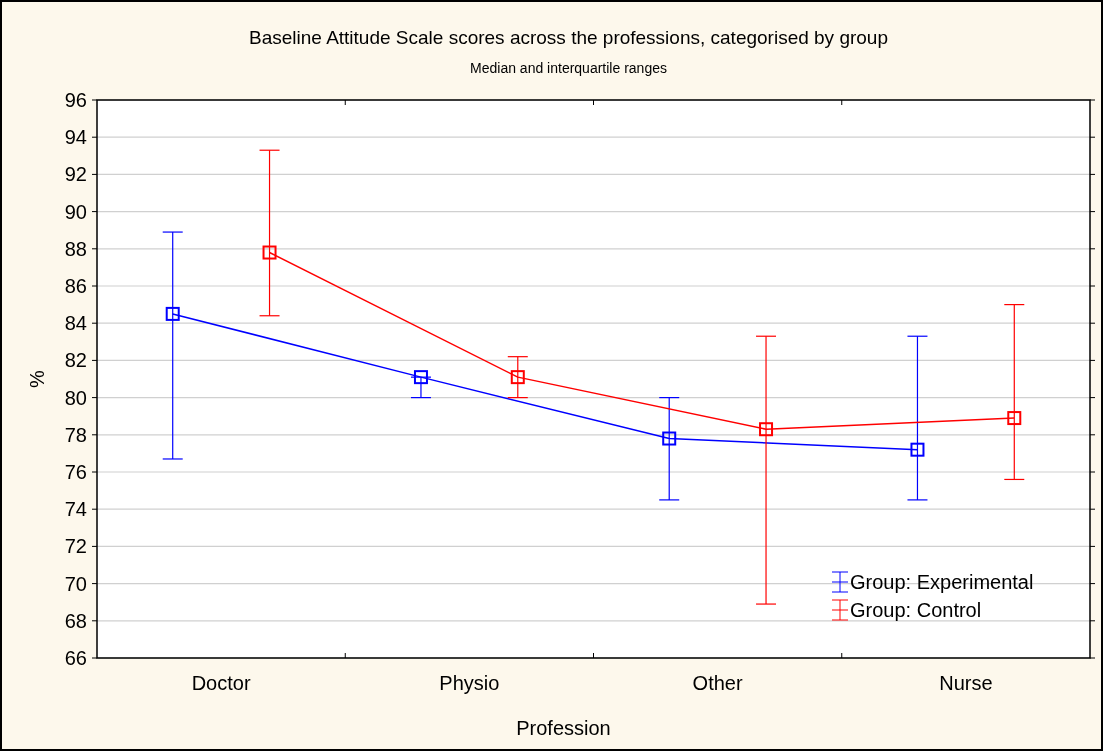 This screenshot has width=1103, height=751. Describe the element at coordinates (75, 546) in the screenshot. I see `y-tick-label: 72` at that location.